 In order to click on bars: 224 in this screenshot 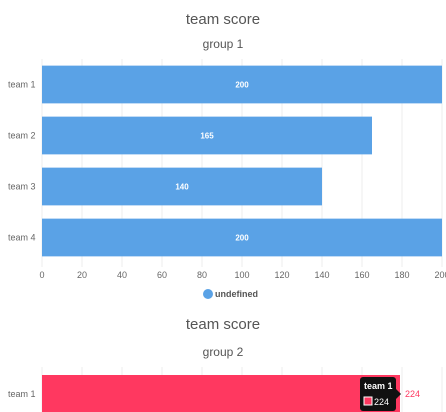, I will do `click(231, 393)`.